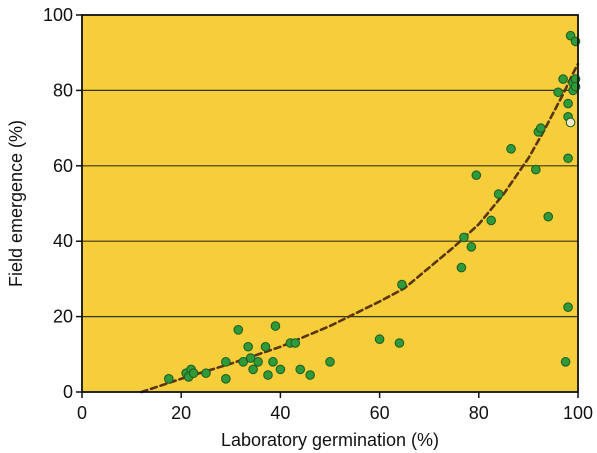  What do you see at coordinates (16, 203) in the screenshot?
I see `y-axis-title: Field emergence (%)` at bounding box center [16, 203].